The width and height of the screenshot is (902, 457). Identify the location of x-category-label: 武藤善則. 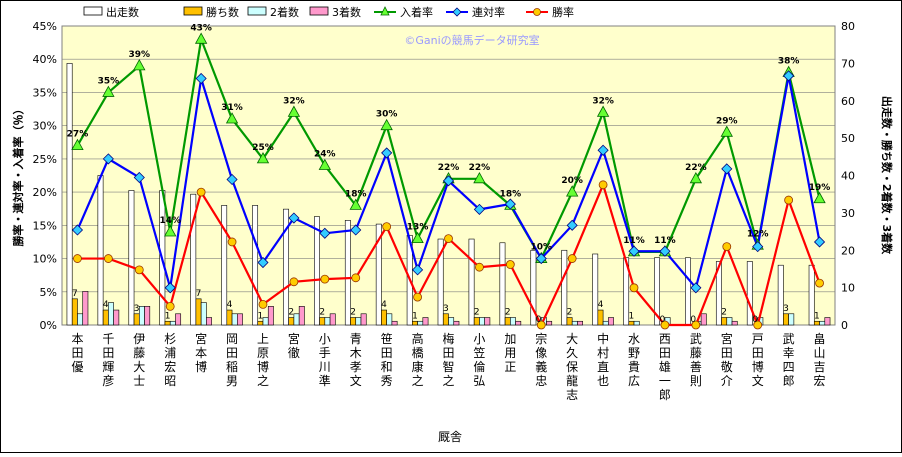
(696, 360).